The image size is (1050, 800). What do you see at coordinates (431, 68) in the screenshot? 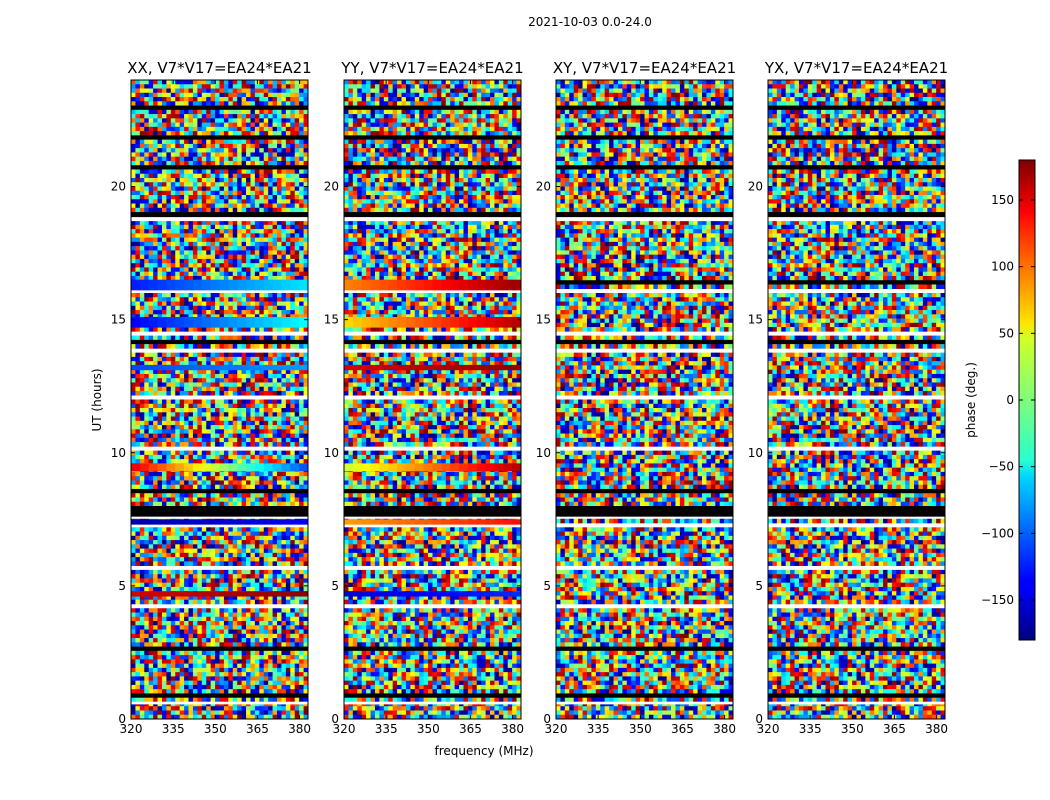
I see `panel-title: YY, V7*V17=EA24*EA21` at bounding box center [431, 68].